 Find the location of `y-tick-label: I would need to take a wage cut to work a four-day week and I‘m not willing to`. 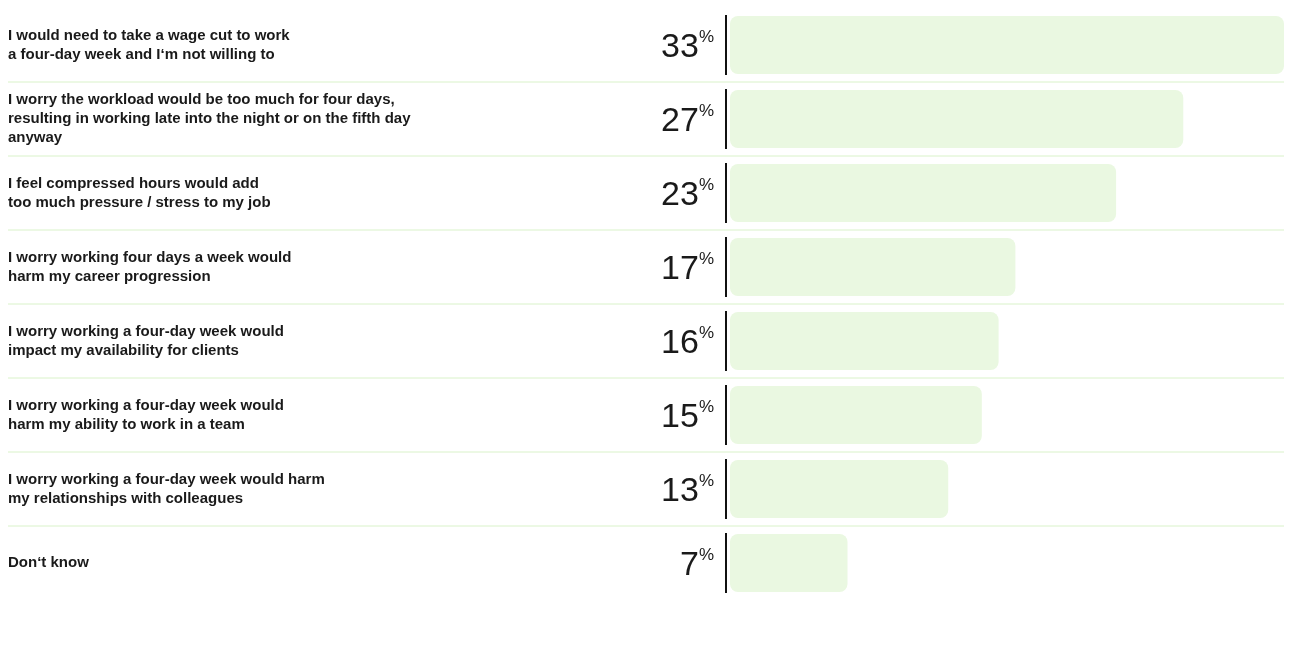

y-tick-label: I would need to take a wage cut to work a four-day week and I‘m not willing to is located at coordinates (149, 43).